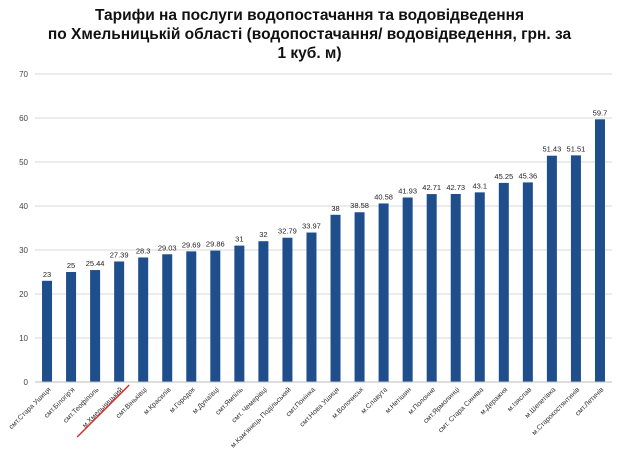 This screenshot has width=619, height=464. Describe the element at coordinates (479, 185) in the screenshot. I see `data-label: 43.1` at that location.